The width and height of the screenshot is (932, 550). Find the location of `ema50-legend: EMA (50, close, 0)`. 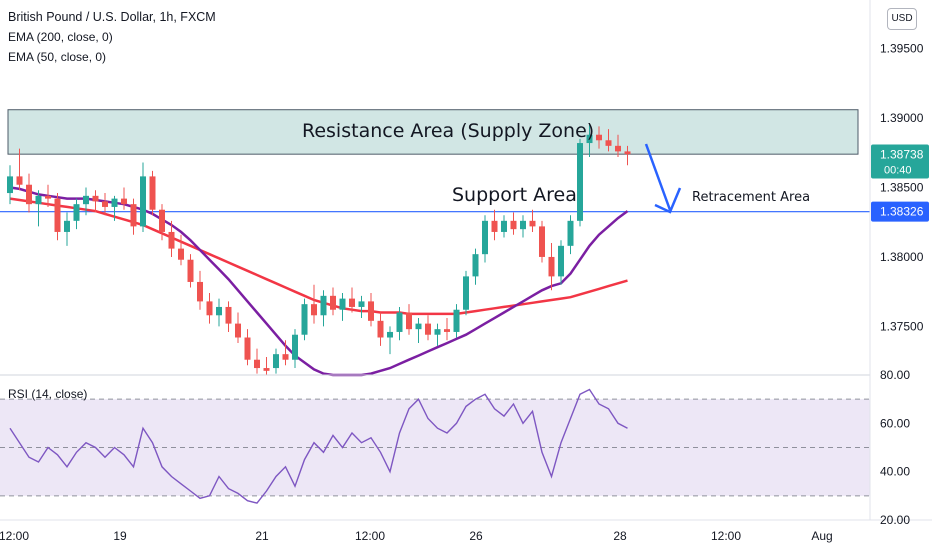

ema50-legend: EMA (50, close, 0) is located at coordinates (57, 57).